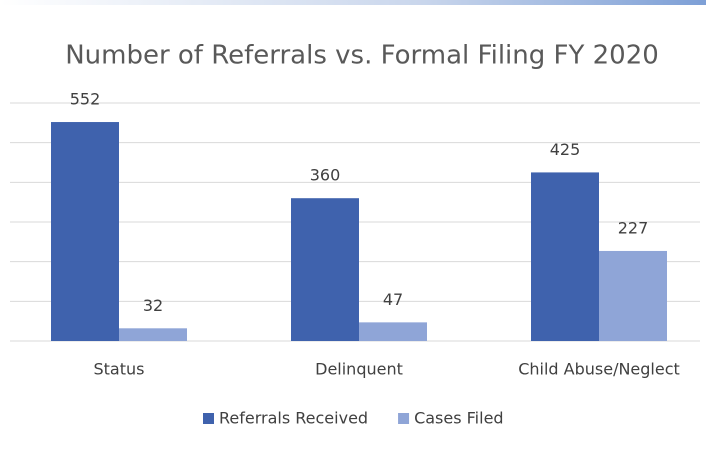 This screenshot has width=706, height=455. What do you see at coordinates (599, 369) in the screenshot?
I see `x-tick-label: Child Abuse/Neglect` at bounding box center [599, 369].